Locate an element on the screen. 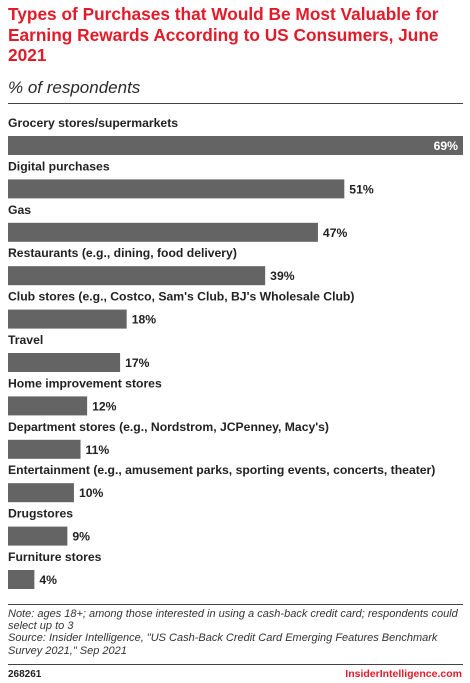 This screenshot has height=683, width=470. bar-home-improvement-stores is located at coordinates (48, 406).